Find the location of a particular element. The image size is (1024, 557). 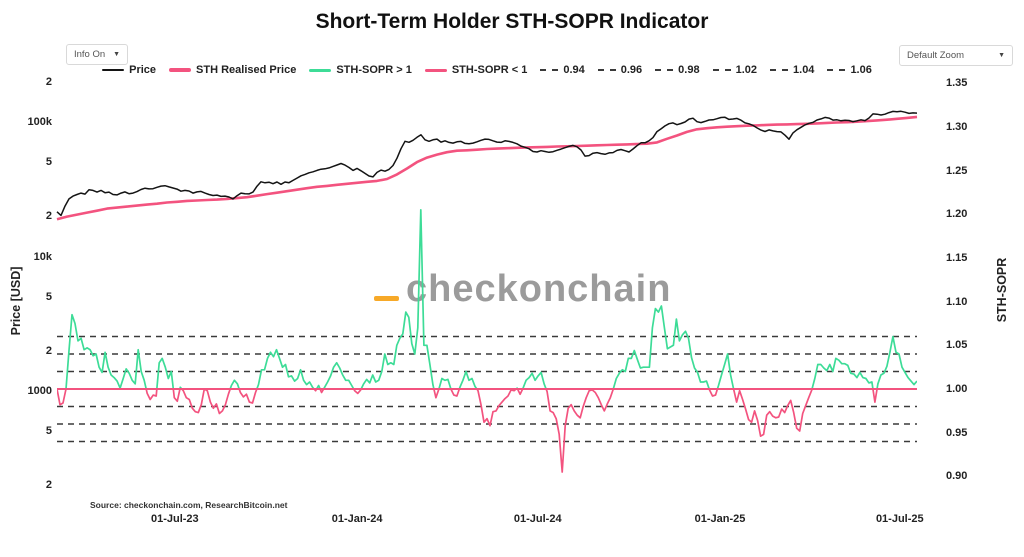

zoom-dropdown-label: Default Zoom is located at coordinates (936, 55).